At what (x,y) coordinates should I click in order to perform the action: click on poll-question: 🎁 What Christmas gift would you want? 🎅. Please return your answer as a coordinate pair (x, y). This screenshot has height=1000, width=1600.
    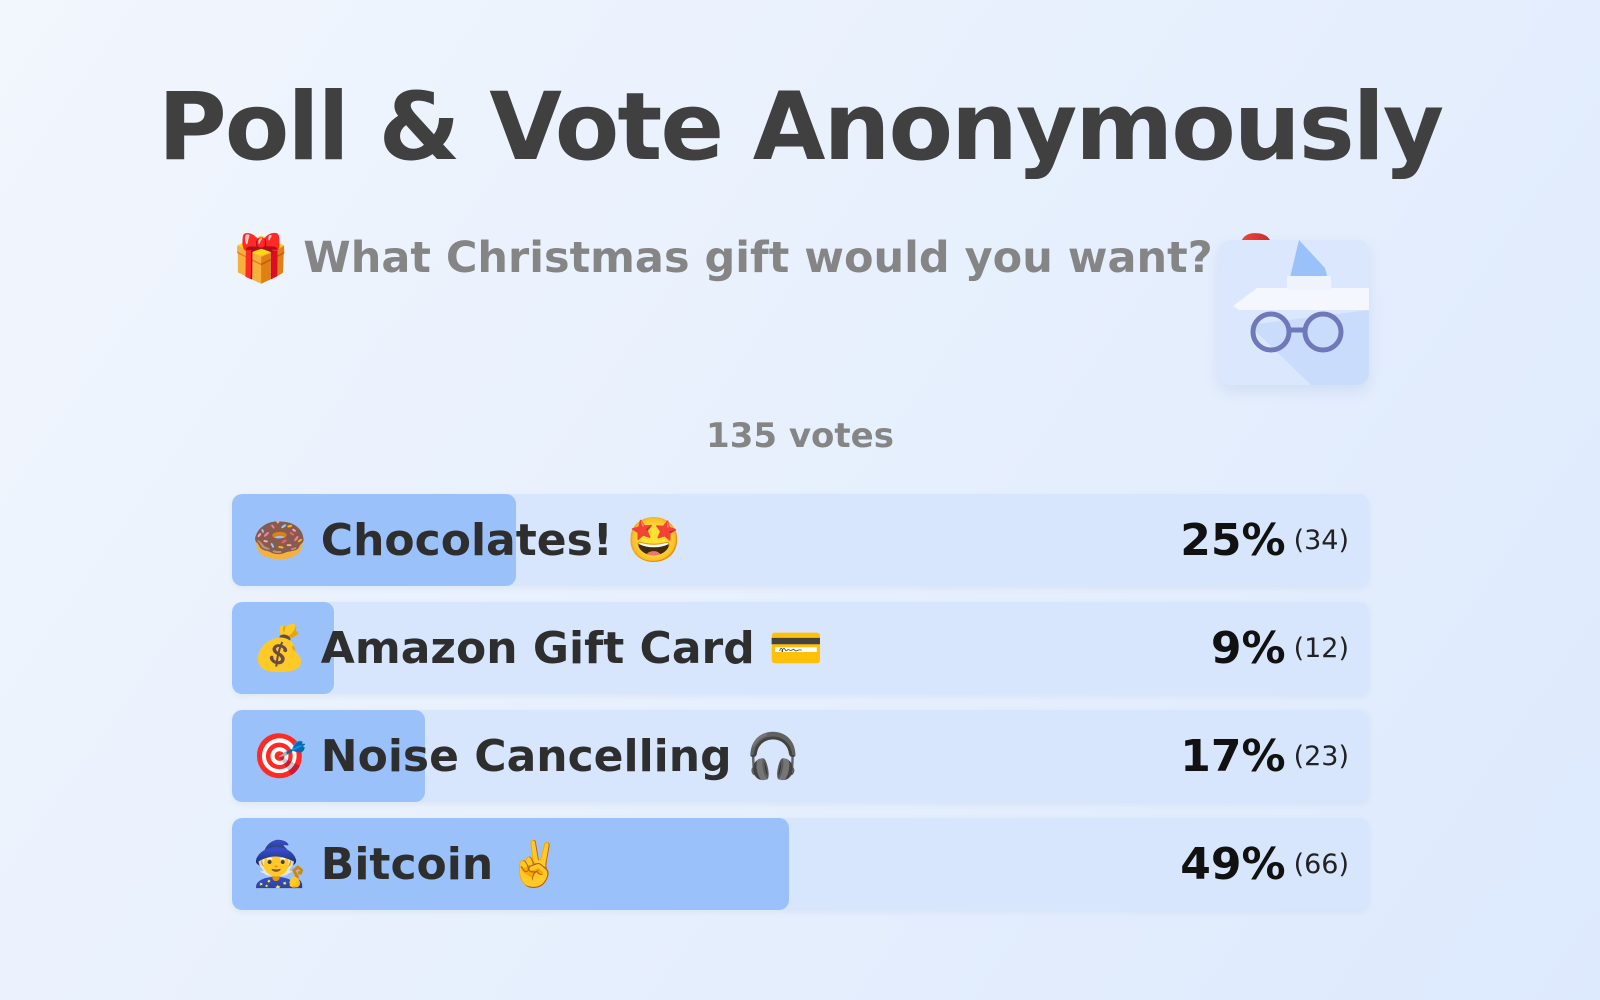
    Looking at the image, I should click on (758, 258).